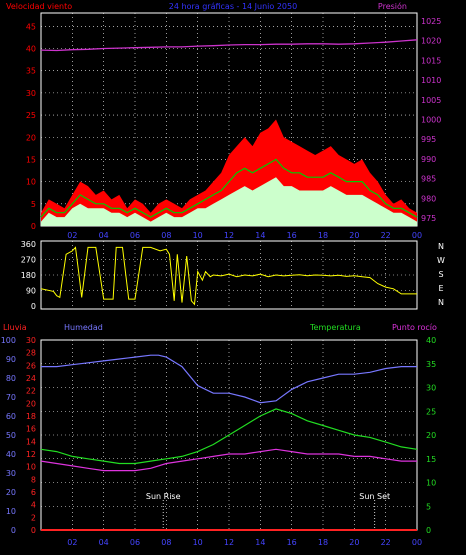 The width and height of the screenshot is (466, 555). Describe the element at coordinates (428, 218) in the screenshot. I see `pressure-tick-label: 975` at that location.